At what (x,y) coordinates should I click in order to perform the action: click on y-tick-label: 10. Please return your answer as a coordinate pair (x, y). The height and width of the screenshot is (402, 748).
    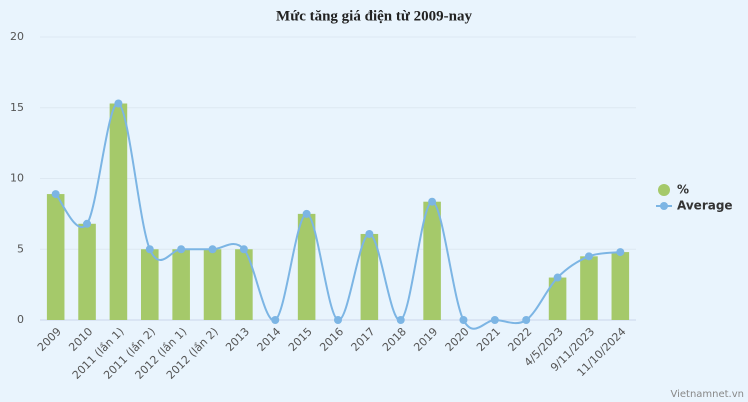
    Looking at the image, I should click on (17, 178).